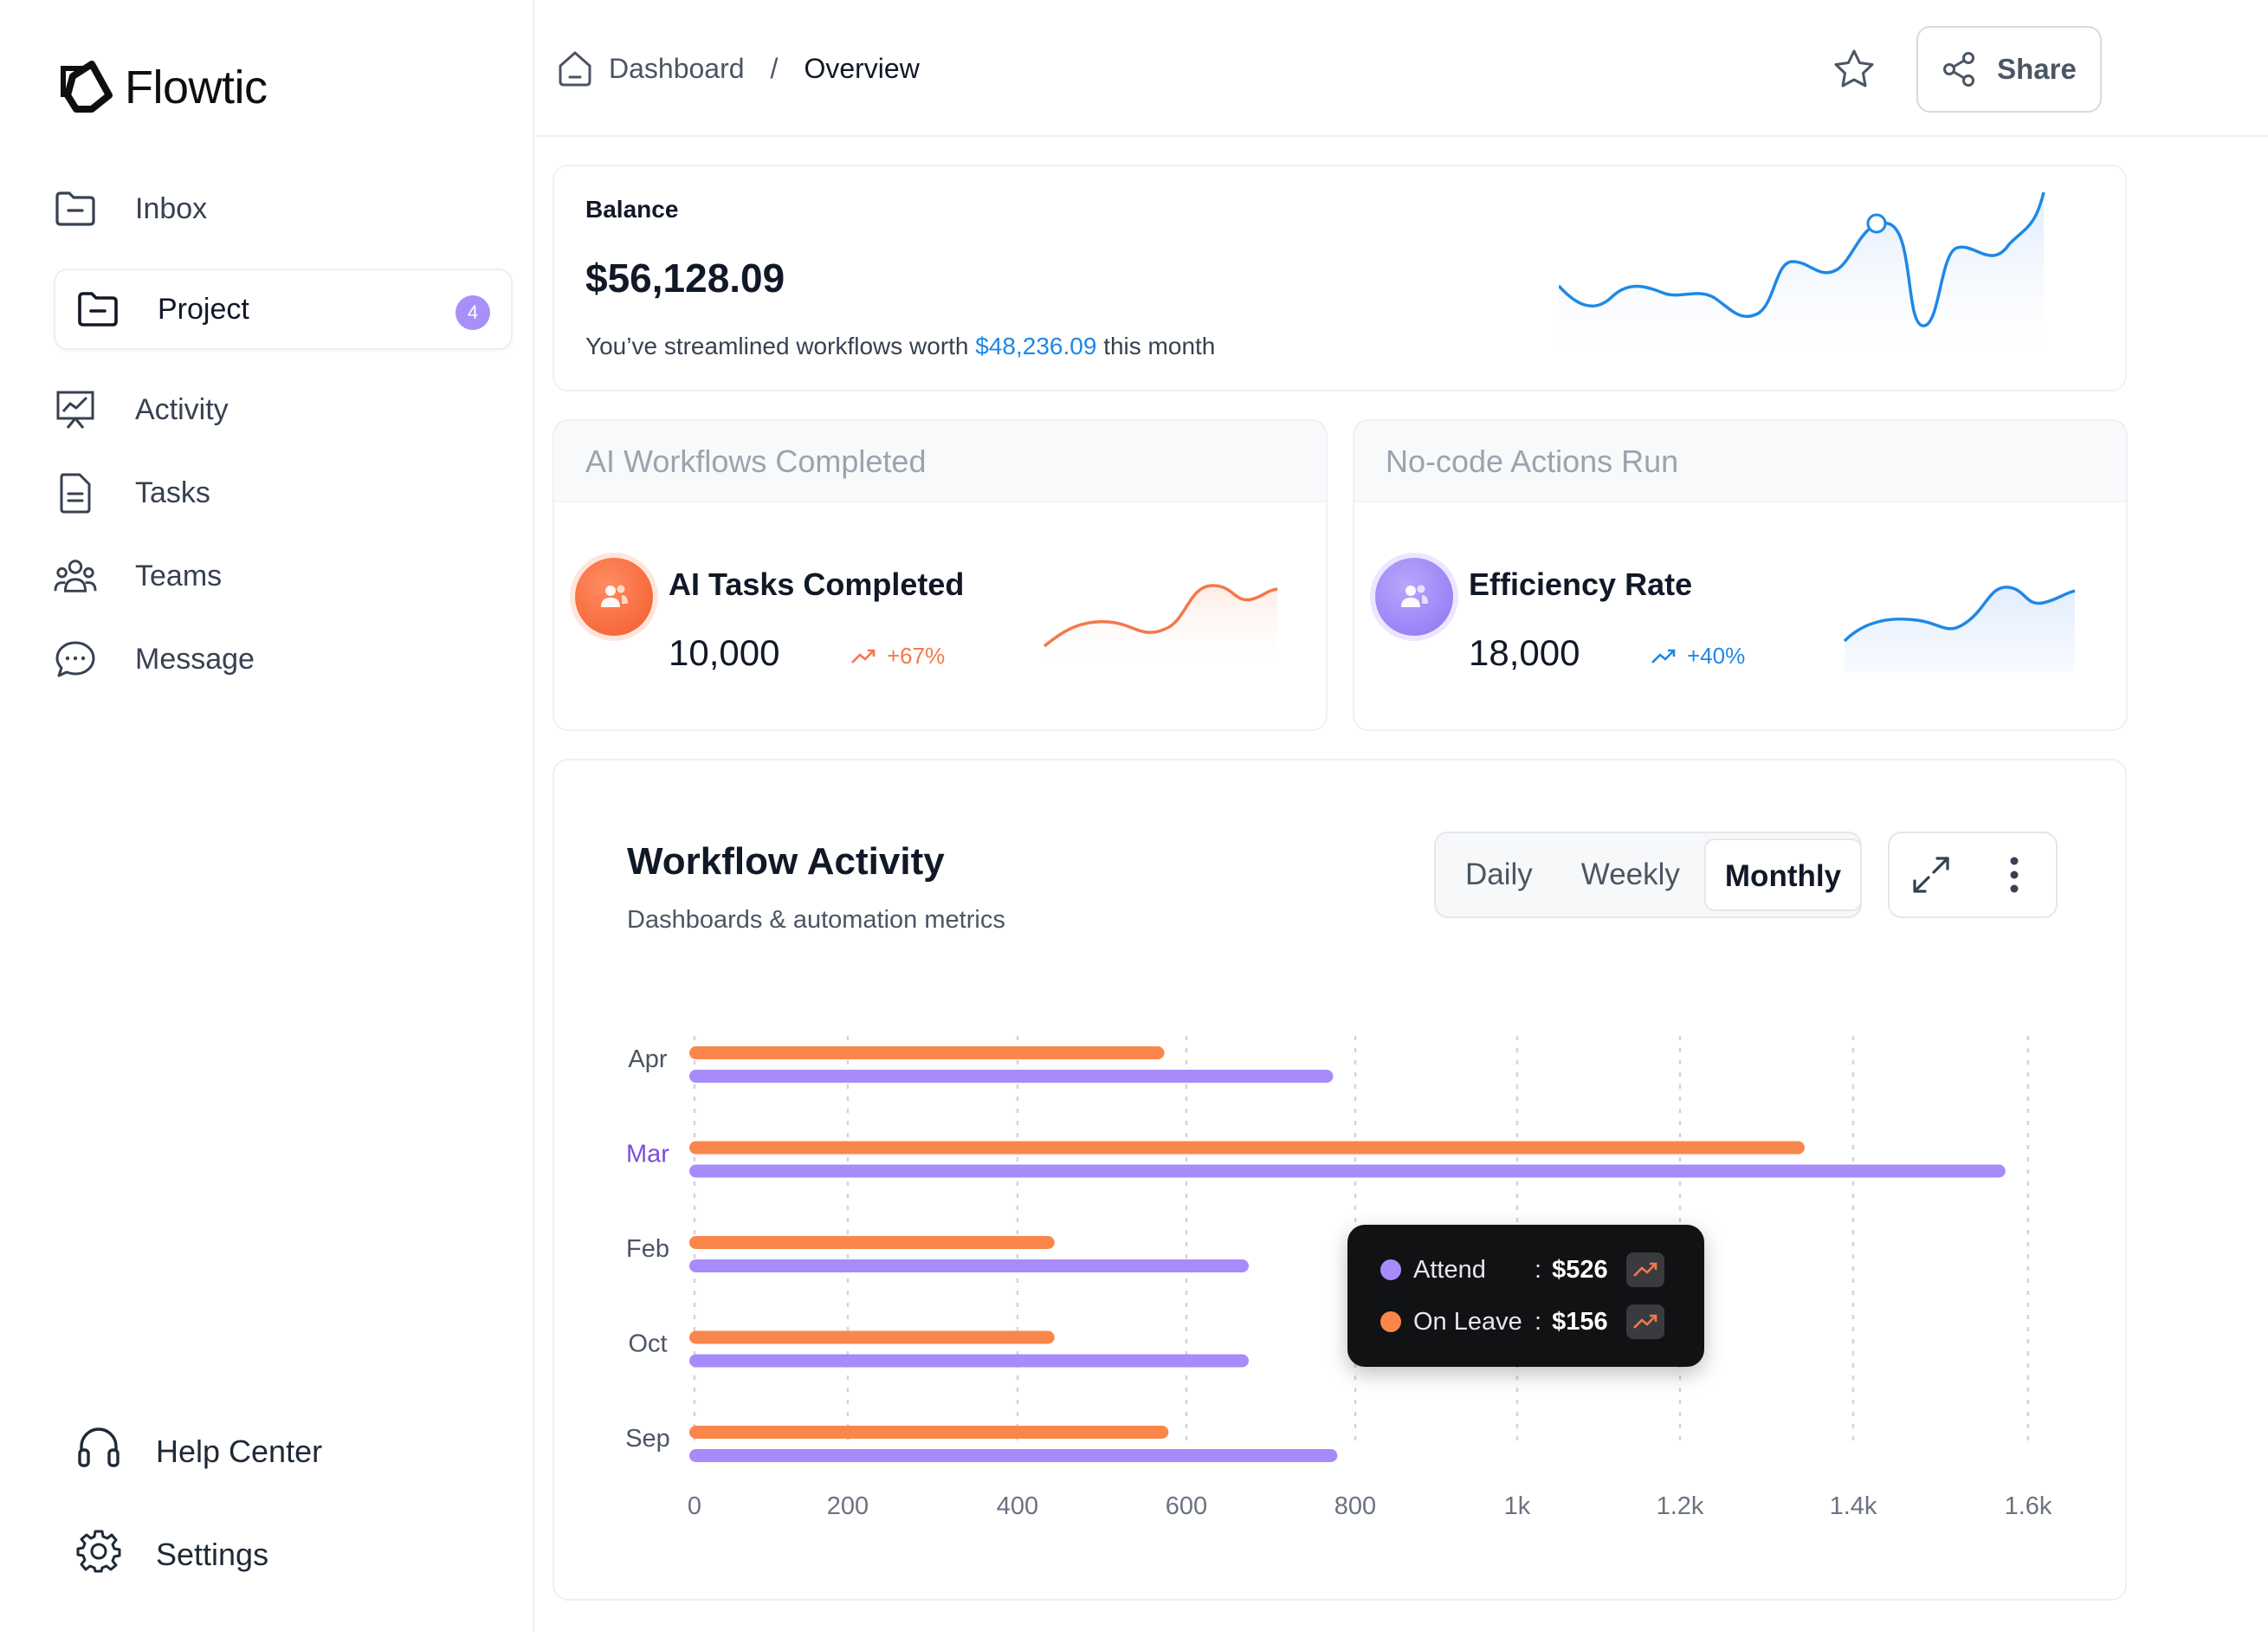  I want to click on sparkline-marker, so click(1876, 224).